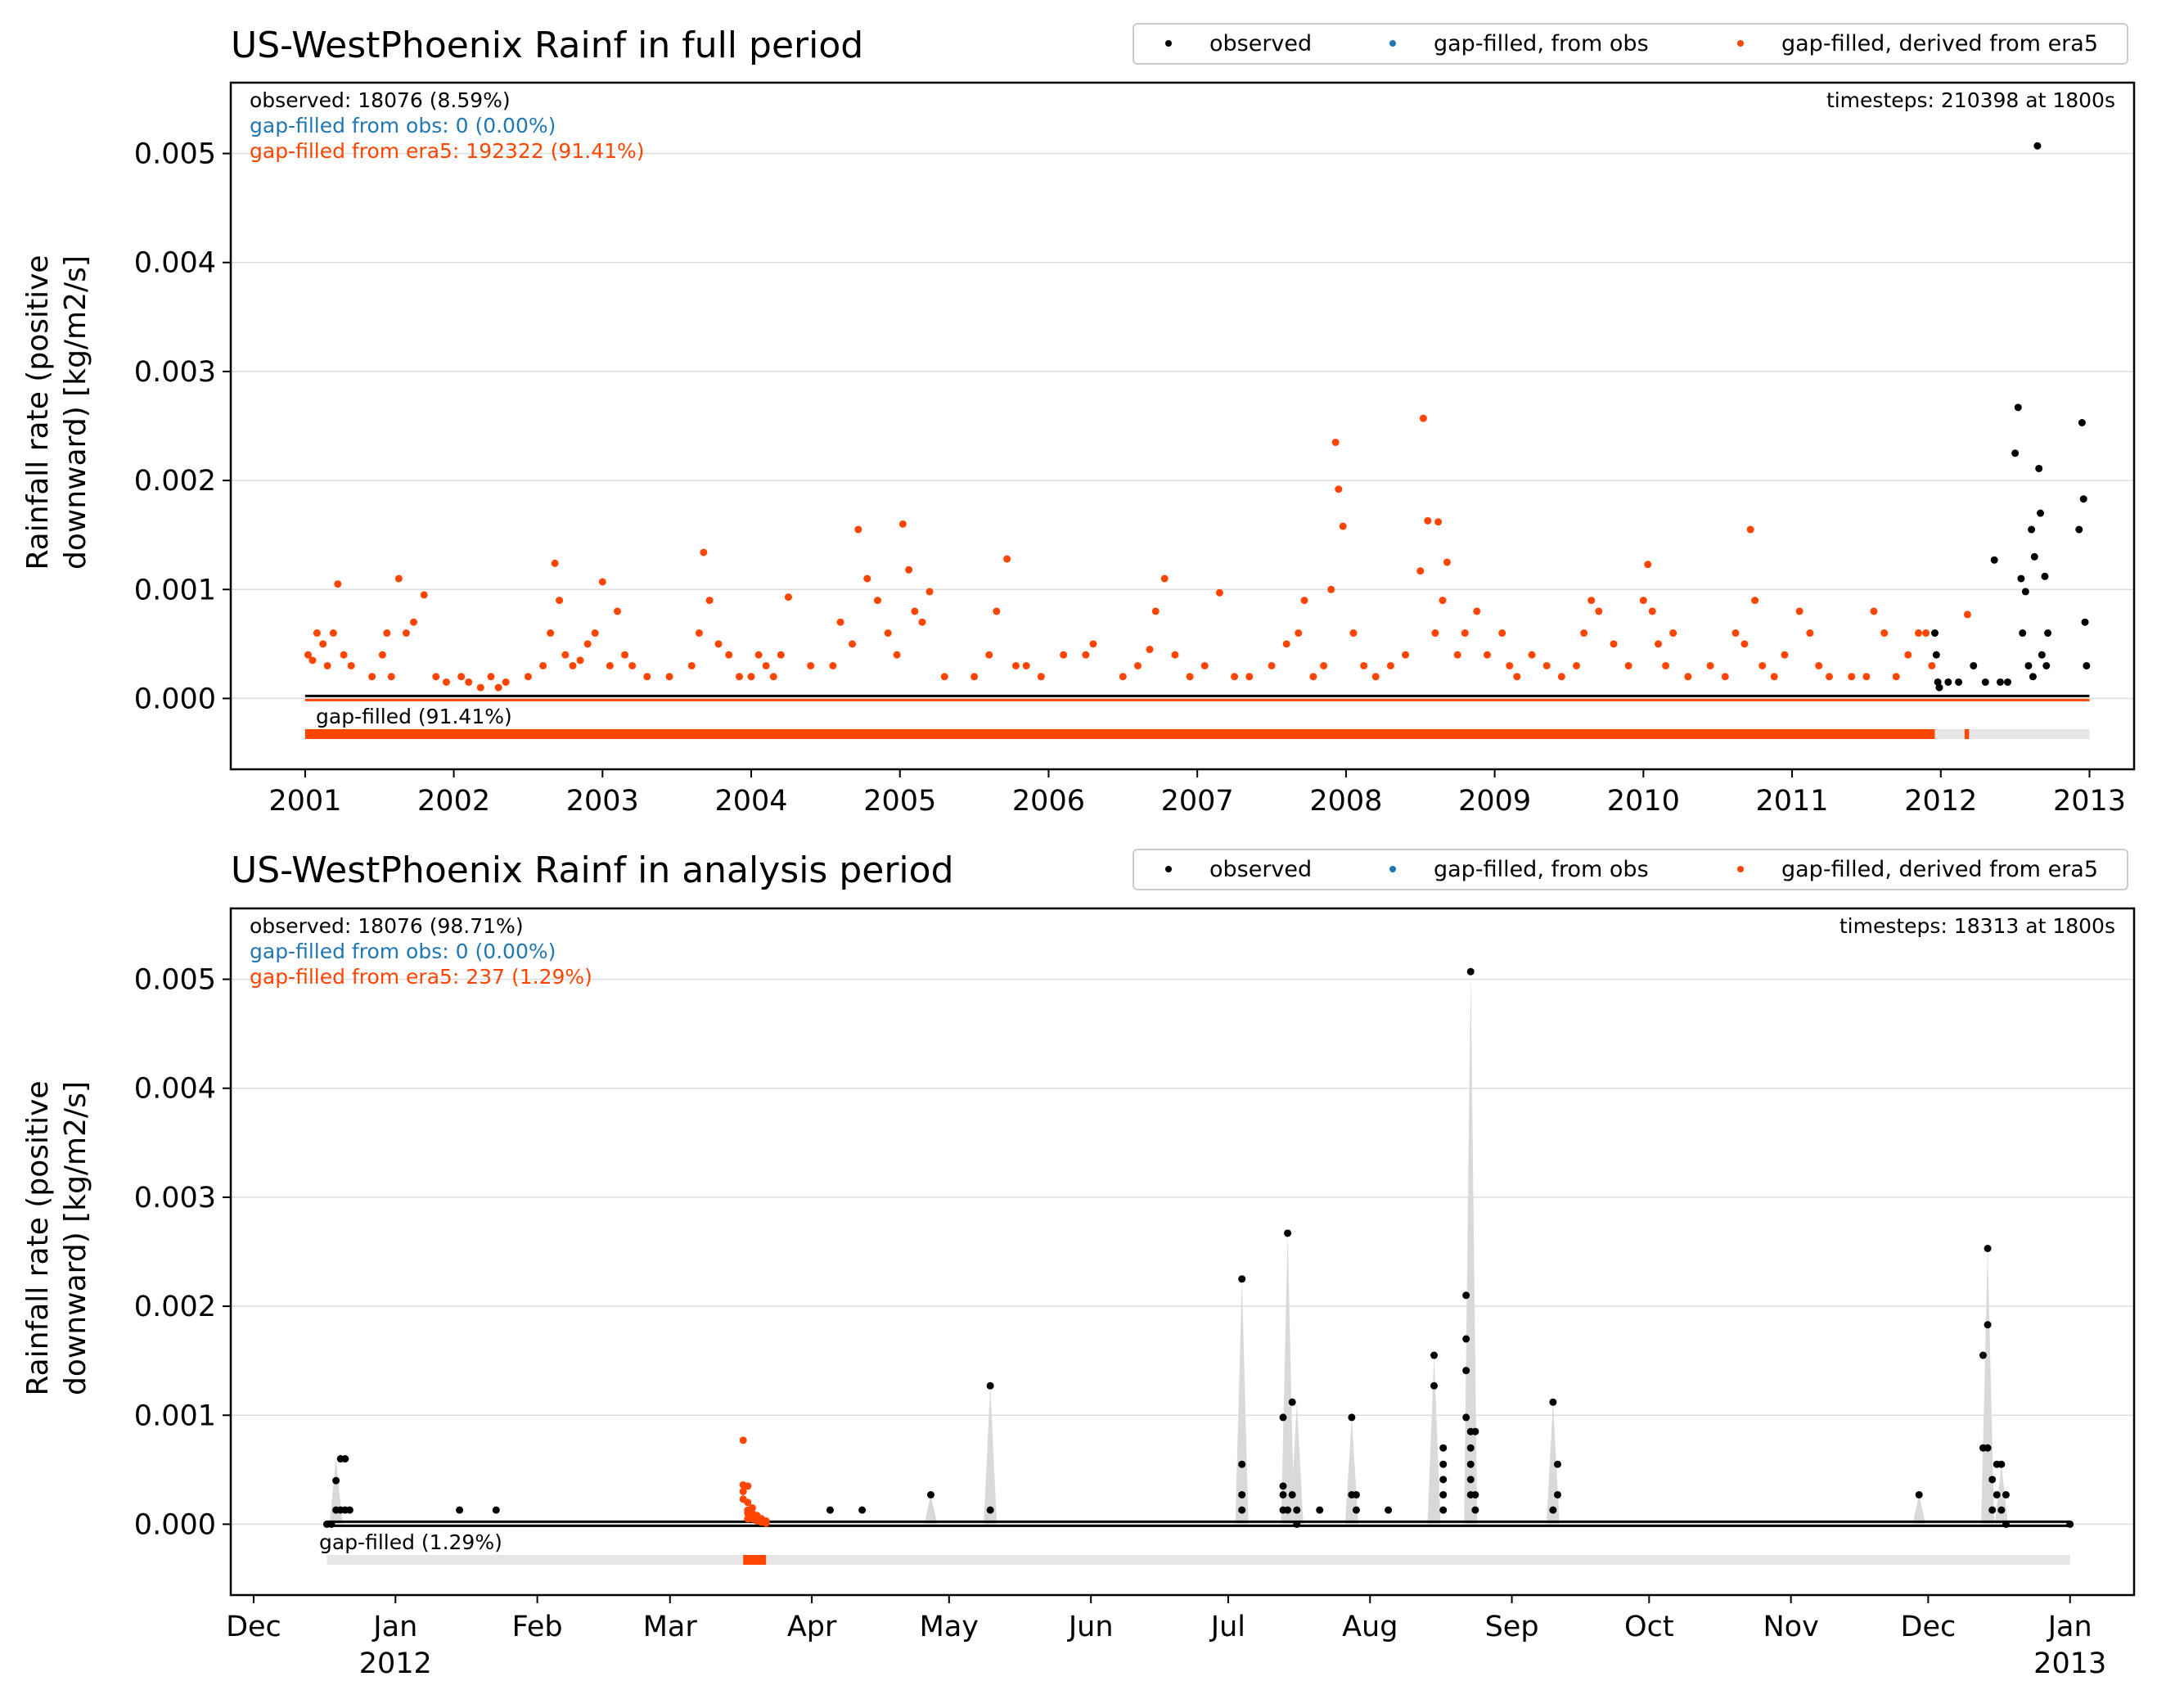 This screenshot has height=1708, width=2157. I want to click on y-tick-label: 0.003, so click(175, 1198).